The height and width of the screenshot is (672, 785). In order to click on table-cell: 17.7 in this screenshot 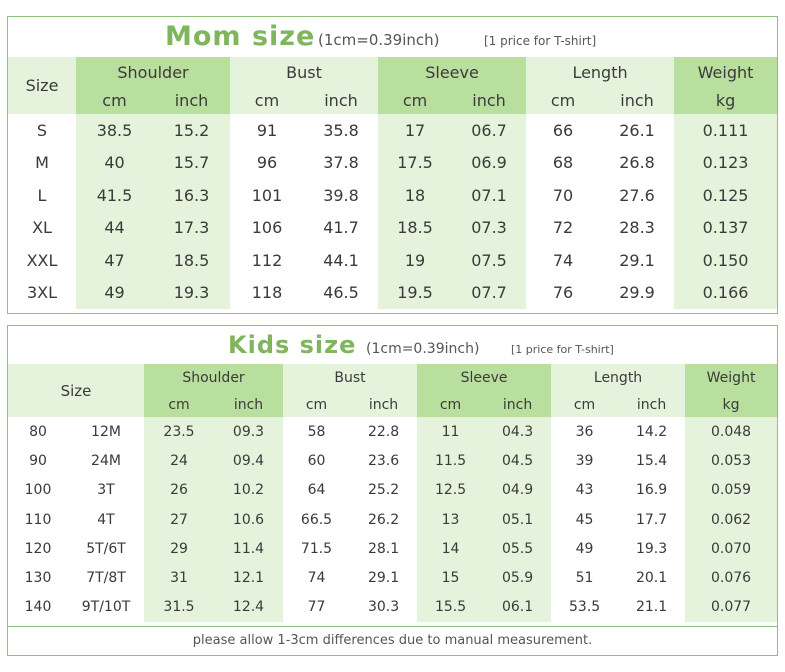, I will do `click(652, 519)`.